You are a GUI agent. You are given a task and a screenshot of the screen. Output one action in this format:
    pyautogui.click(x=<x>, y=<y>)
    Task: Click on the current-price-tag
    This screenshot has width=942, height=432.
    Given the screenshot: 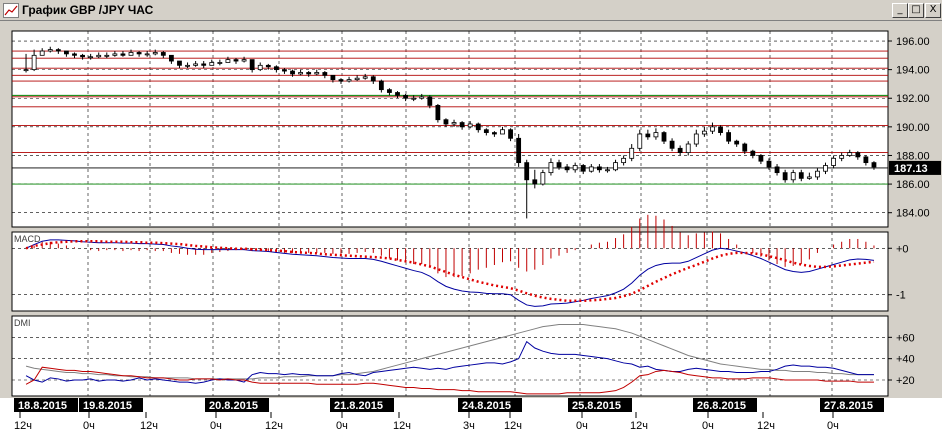 What is the action you would take?
    pyautogui.click(x=915, y=167)
    